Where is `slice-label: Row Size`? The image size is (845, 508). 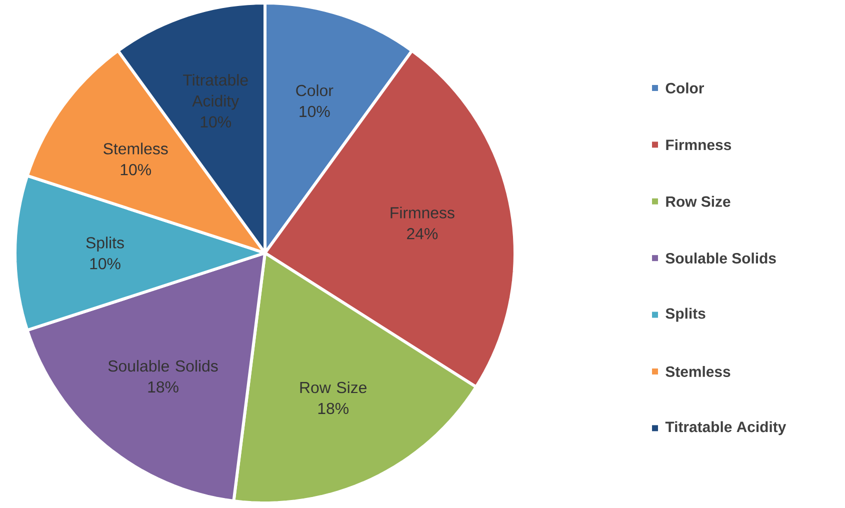
slice-label: Row Size is located at coordinates (333, 387).